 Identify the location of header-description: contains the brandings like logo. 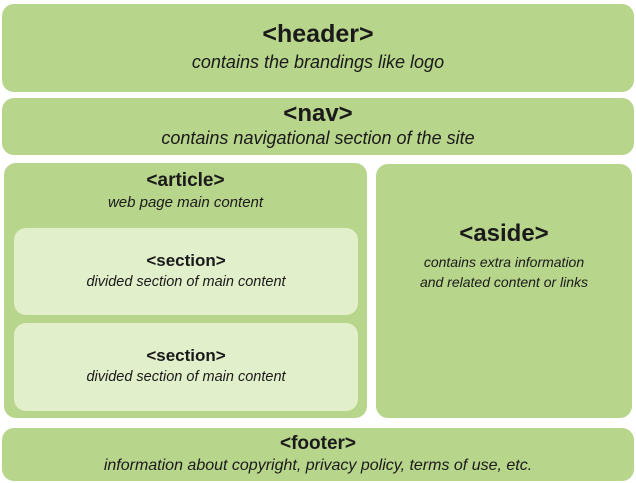
(318, 62).